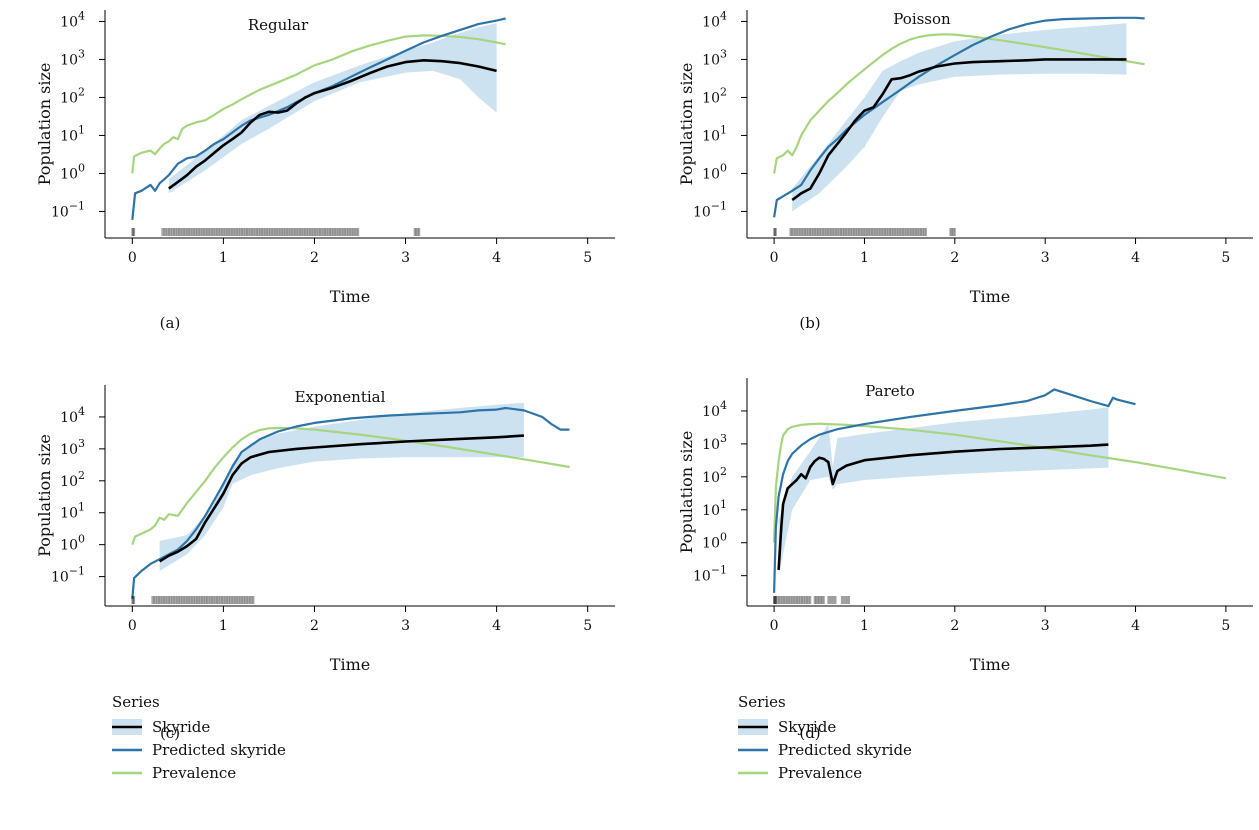 Image resolution: width=1259 pixels, height=830 pixels. What do you see at coordinates (809, 733) in the screenshot?
I see `panel-caption: (d)` at bounding box center [809, 733].